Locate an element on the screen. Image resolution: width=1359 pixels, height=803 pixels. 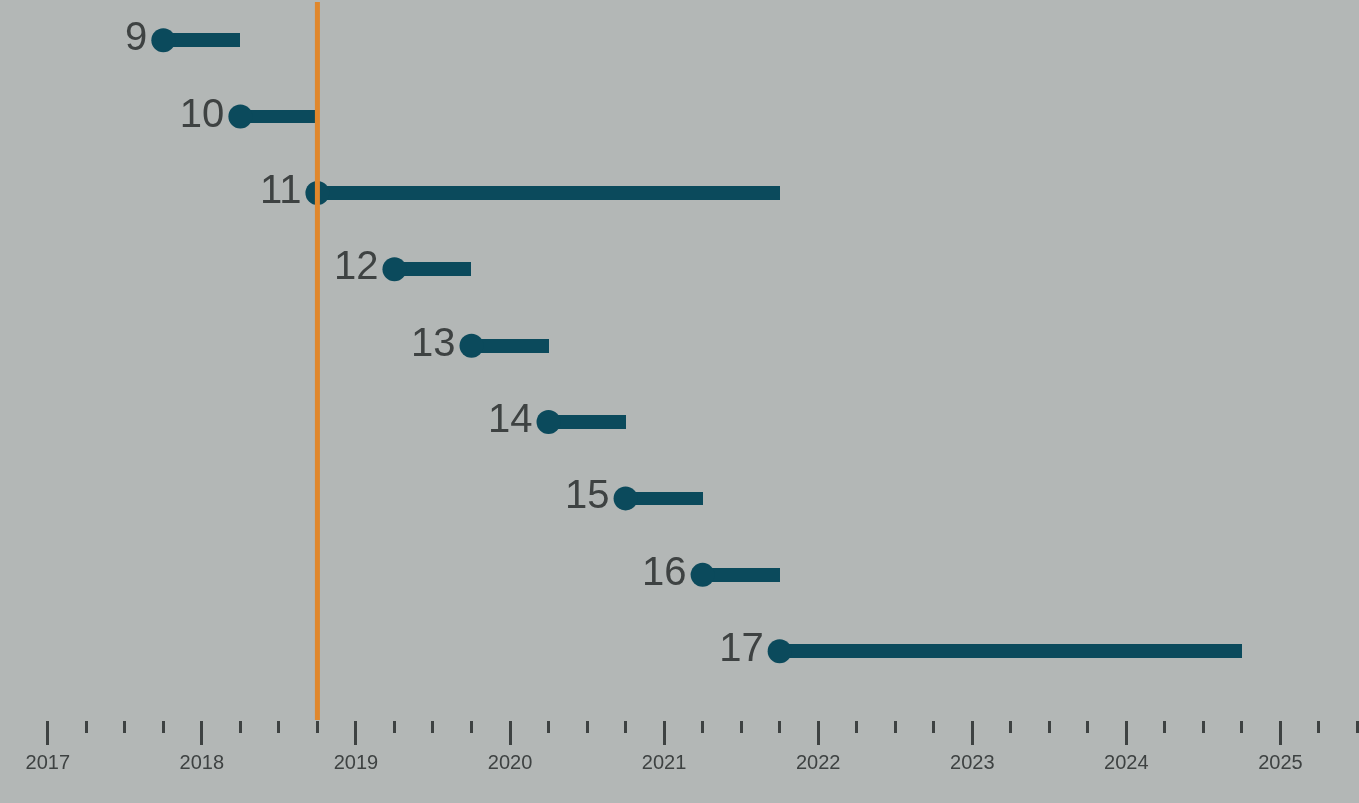
x-tick-label: 2021 is located at coordinates (664, 762).